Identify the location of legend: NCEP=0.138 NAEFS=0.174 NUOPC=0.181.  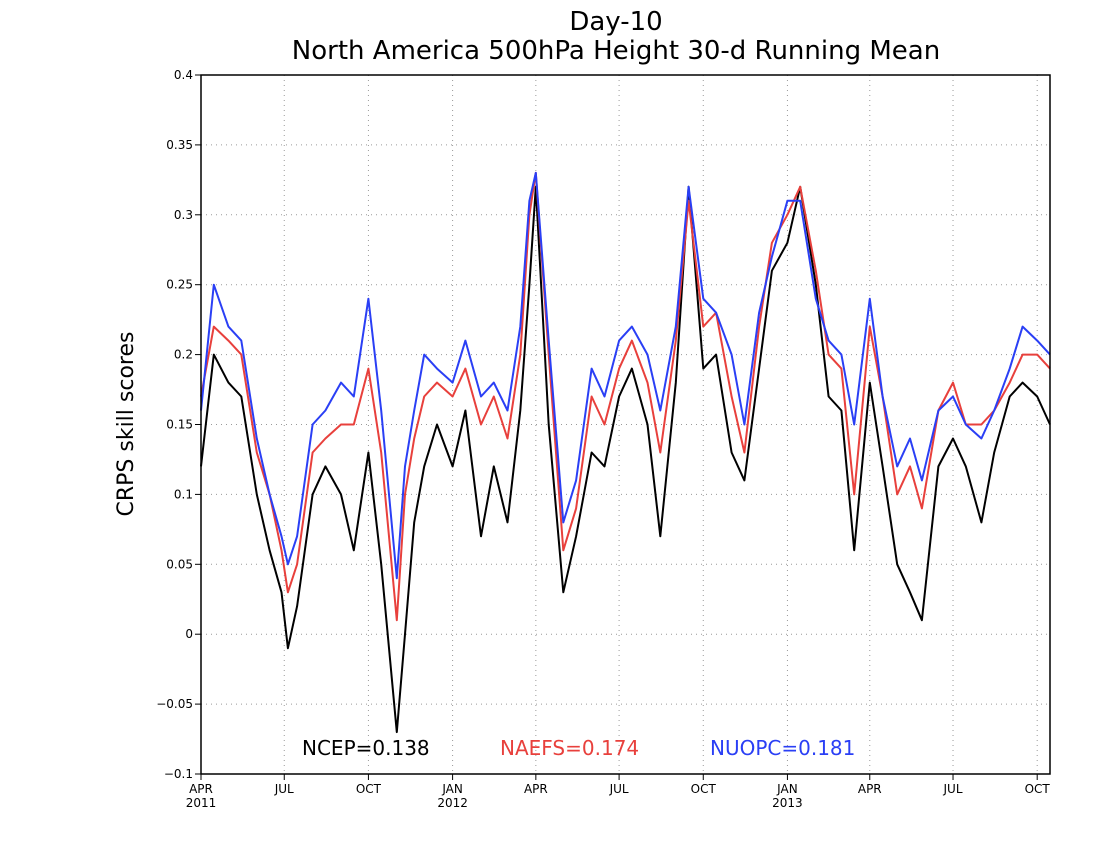
(578, 748).